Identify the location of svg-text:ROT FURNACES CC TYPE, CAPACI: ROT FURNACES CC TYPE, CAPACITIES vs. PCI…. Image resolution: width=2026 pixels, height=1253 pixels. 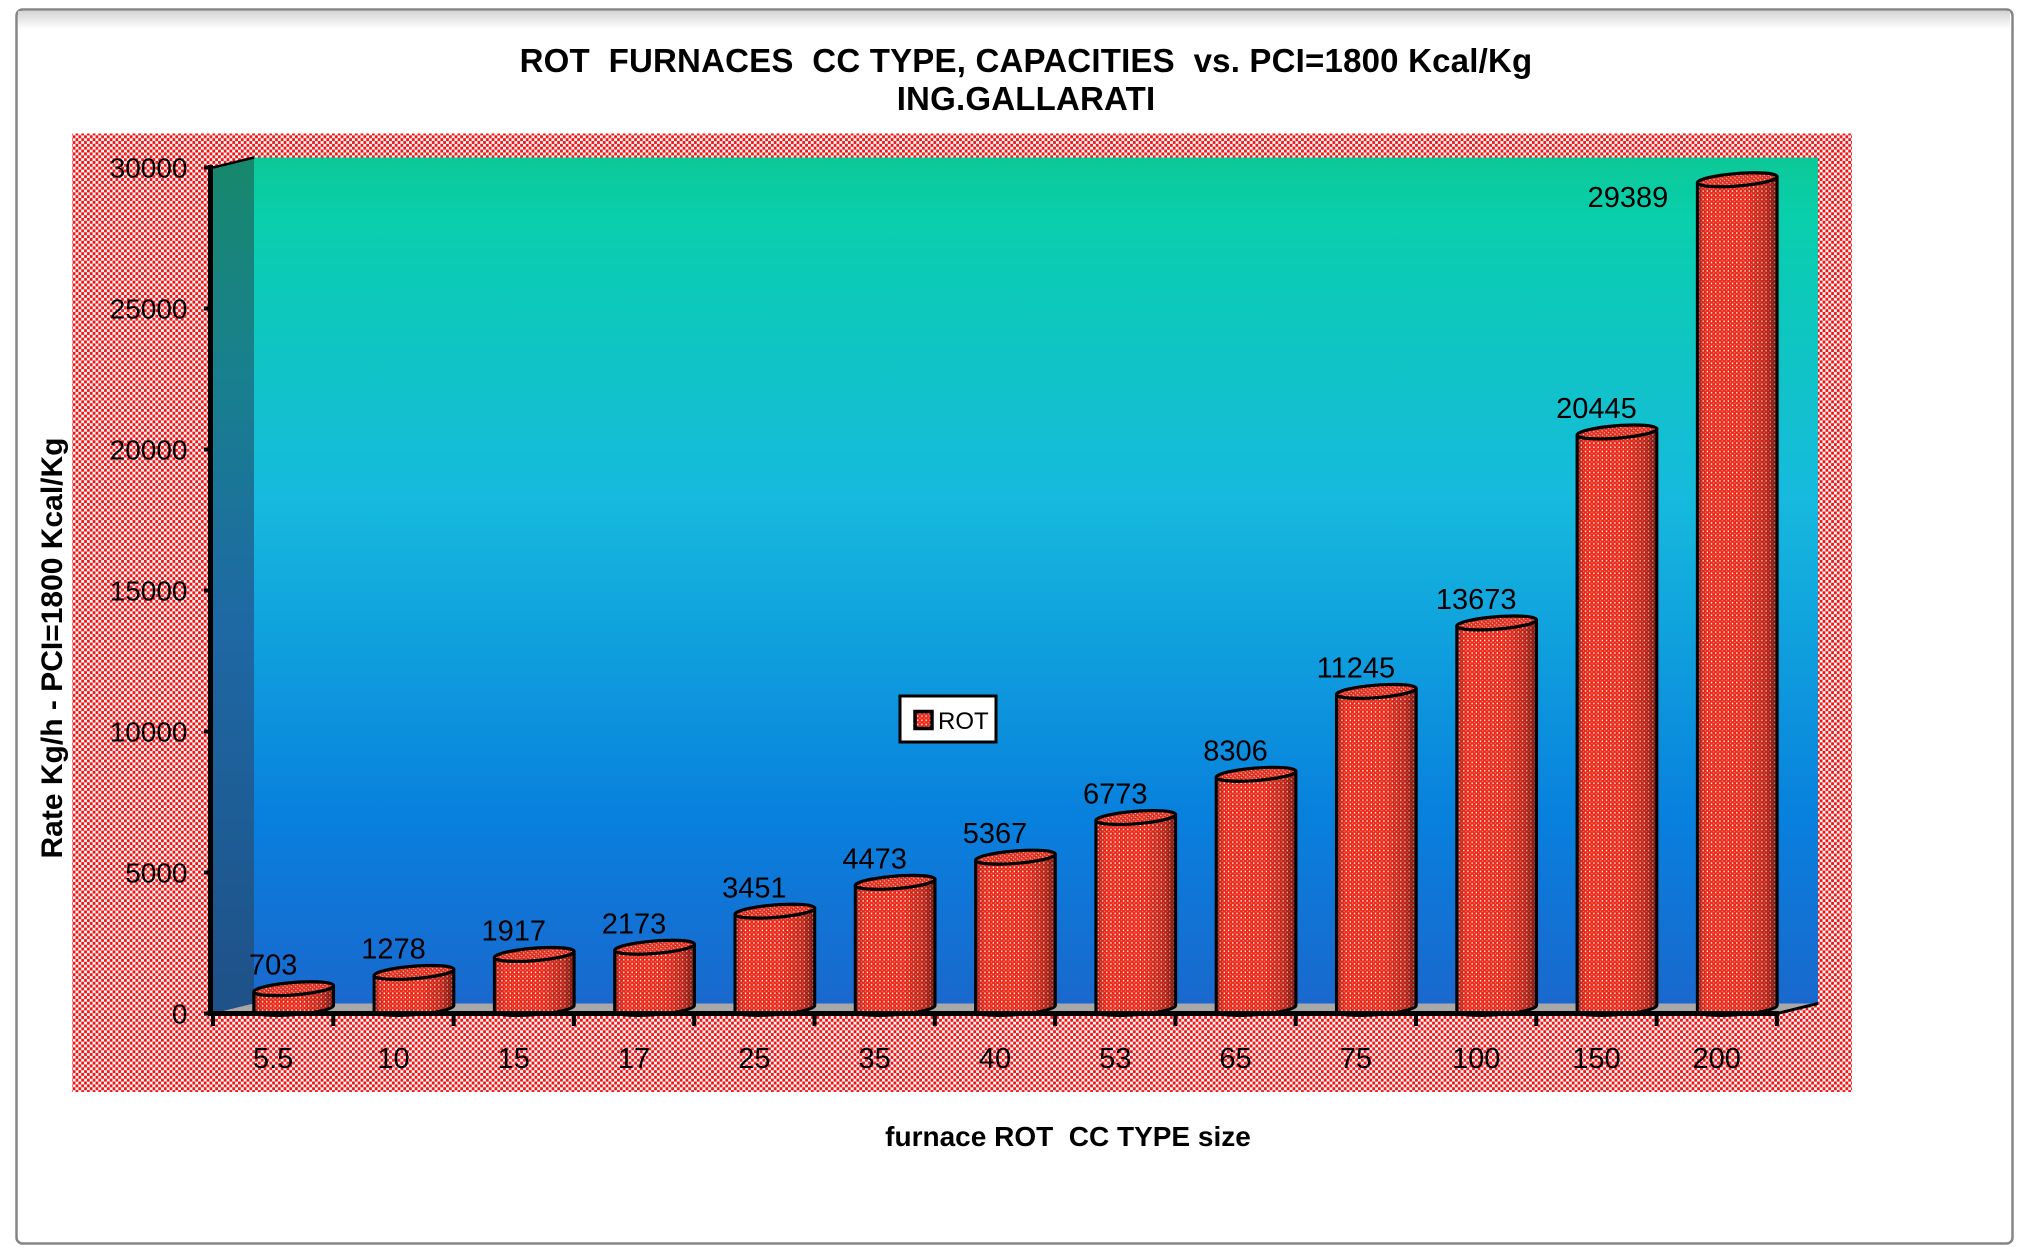
(1026, 60).